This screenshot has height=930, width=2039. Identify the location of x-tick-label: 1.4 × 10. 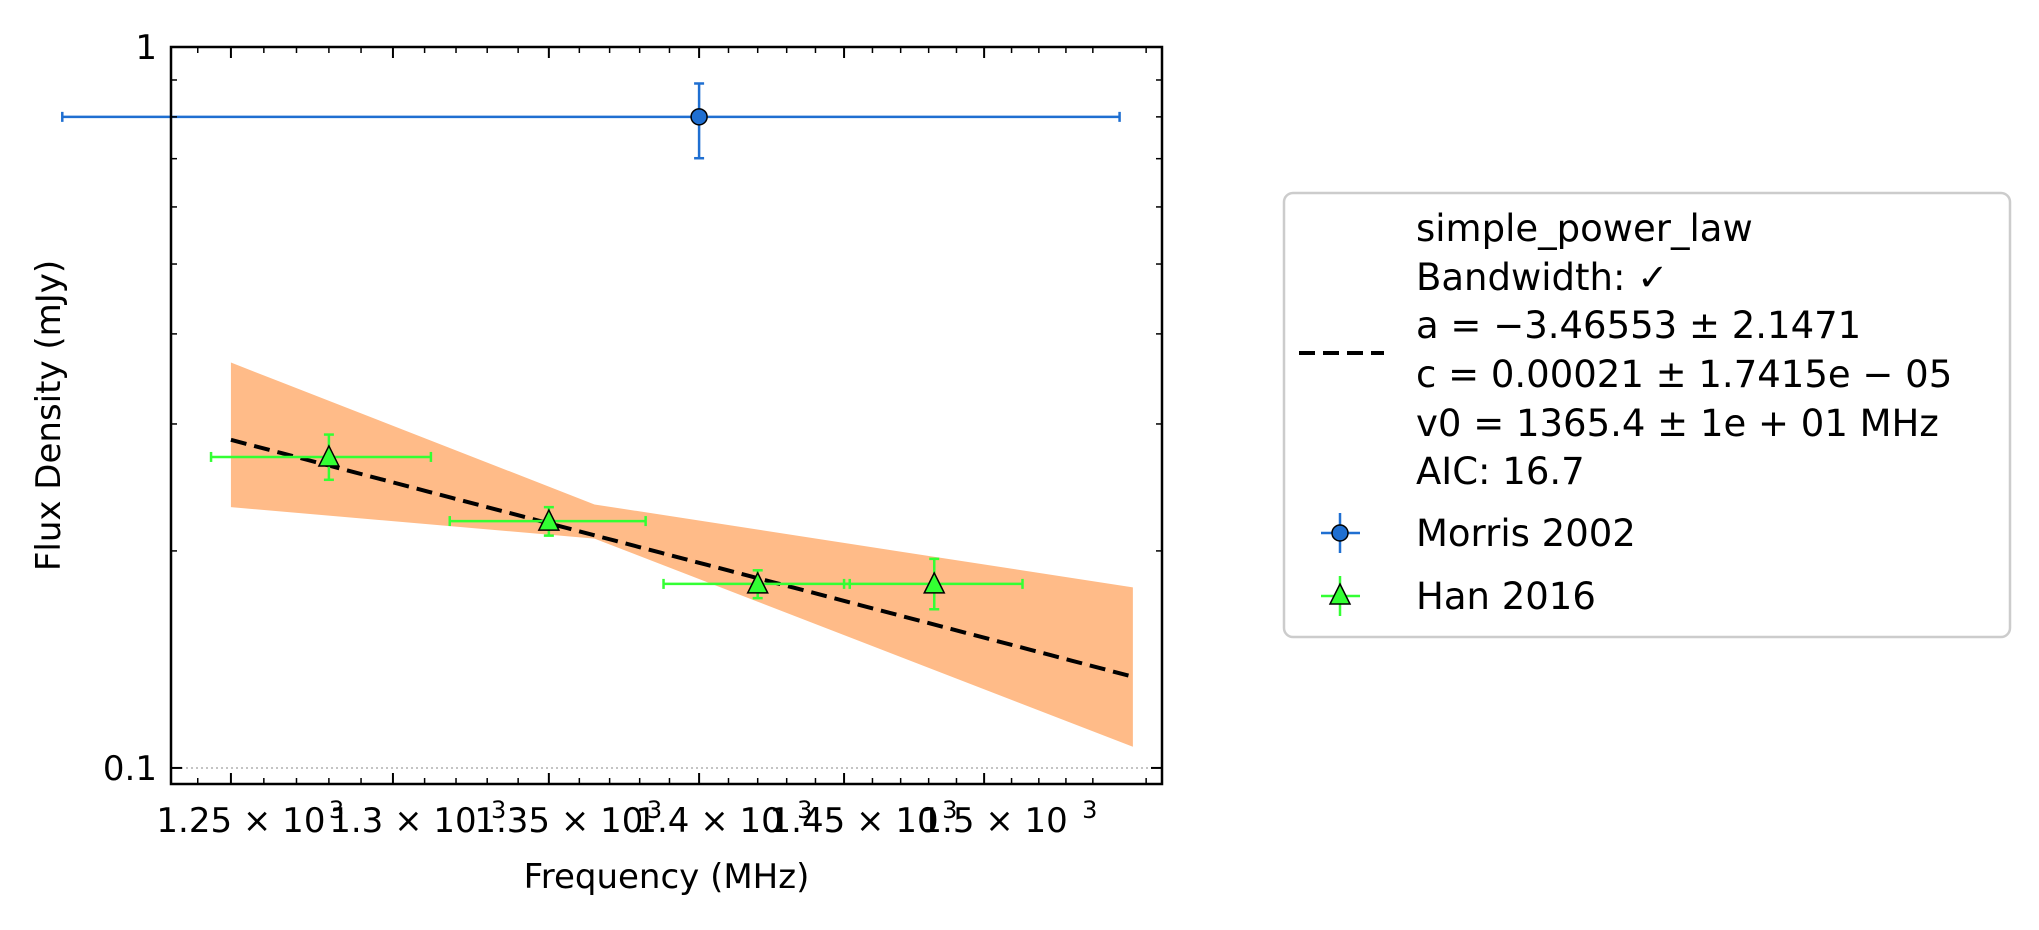
(708, 821).